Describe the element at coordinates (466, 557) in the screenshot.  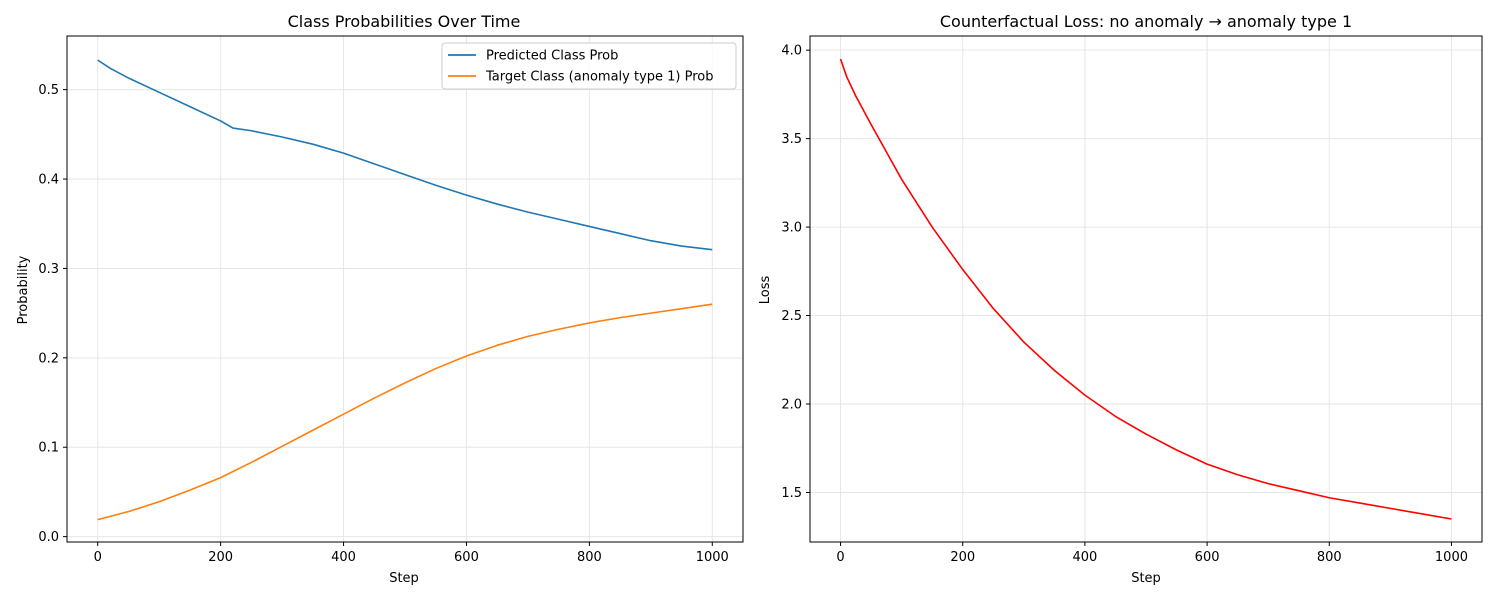
I see `chart-left-xtick-label: 600` at that location.